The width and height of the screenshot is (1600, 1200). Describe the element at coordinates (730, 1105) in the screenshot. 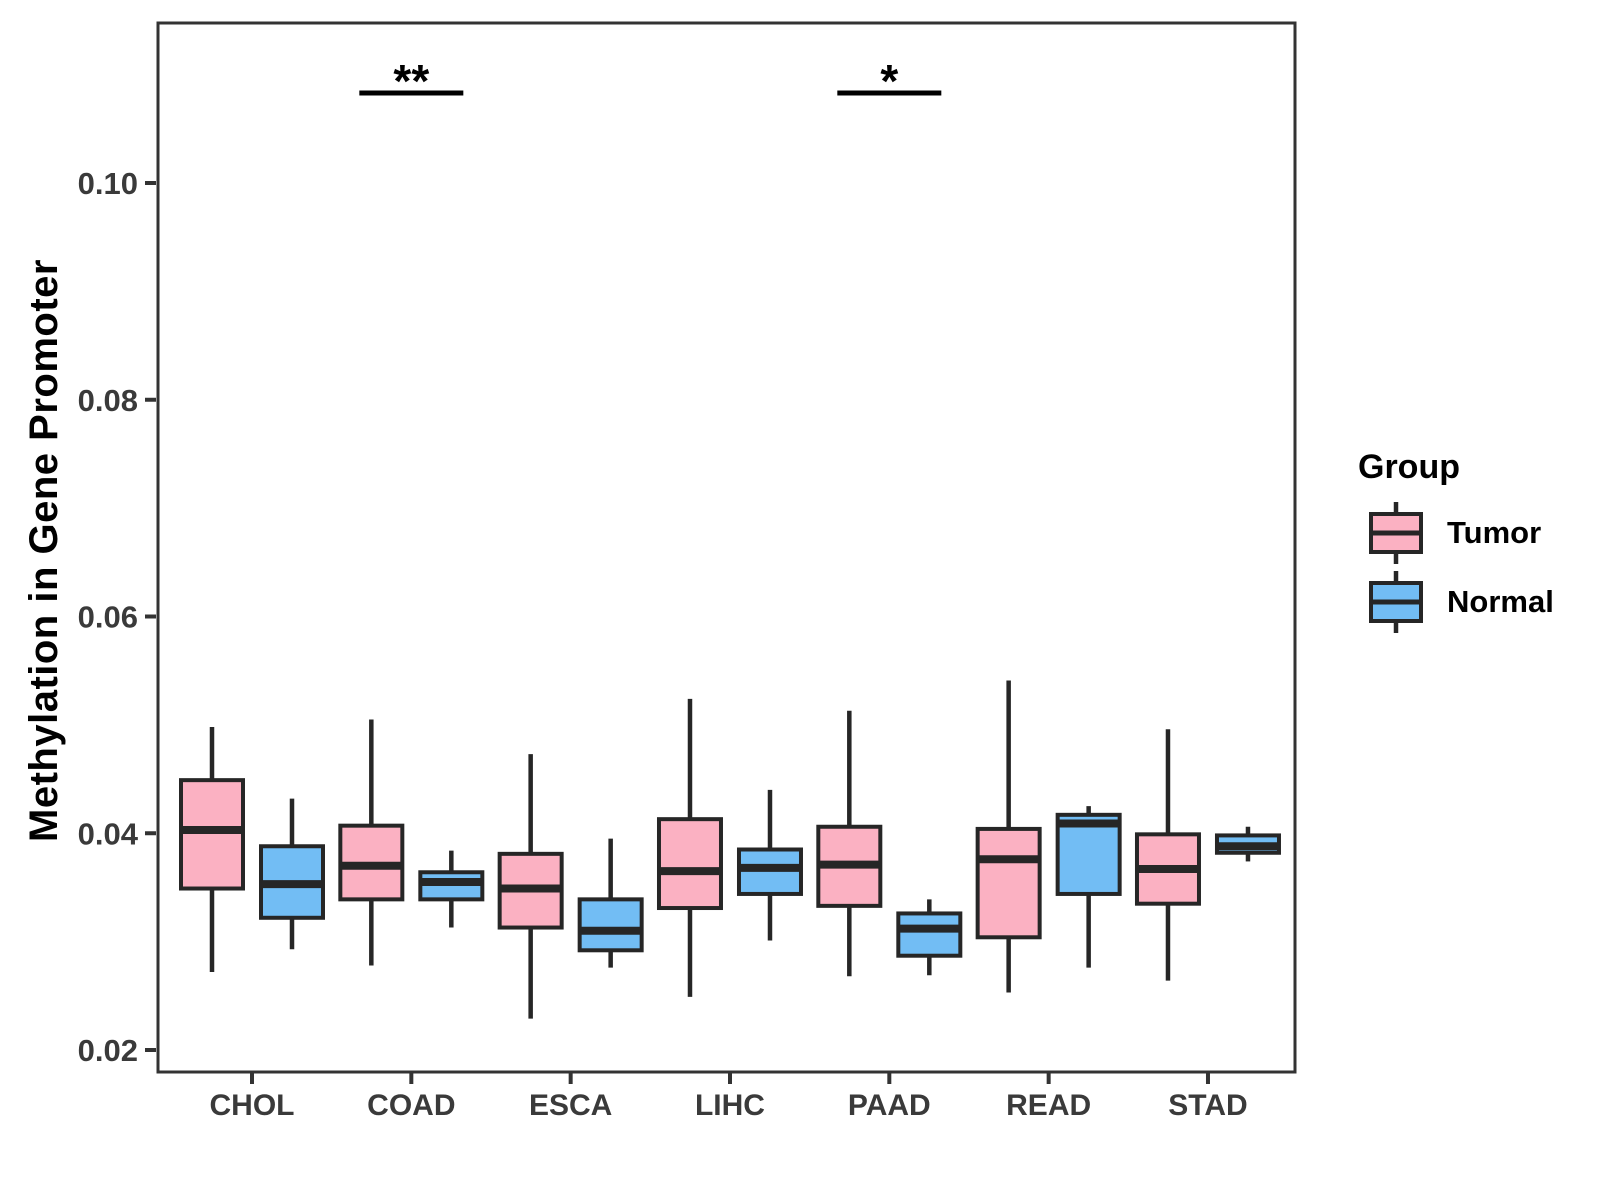

I see `x-tick-label-lihc: LIHC` at that location.